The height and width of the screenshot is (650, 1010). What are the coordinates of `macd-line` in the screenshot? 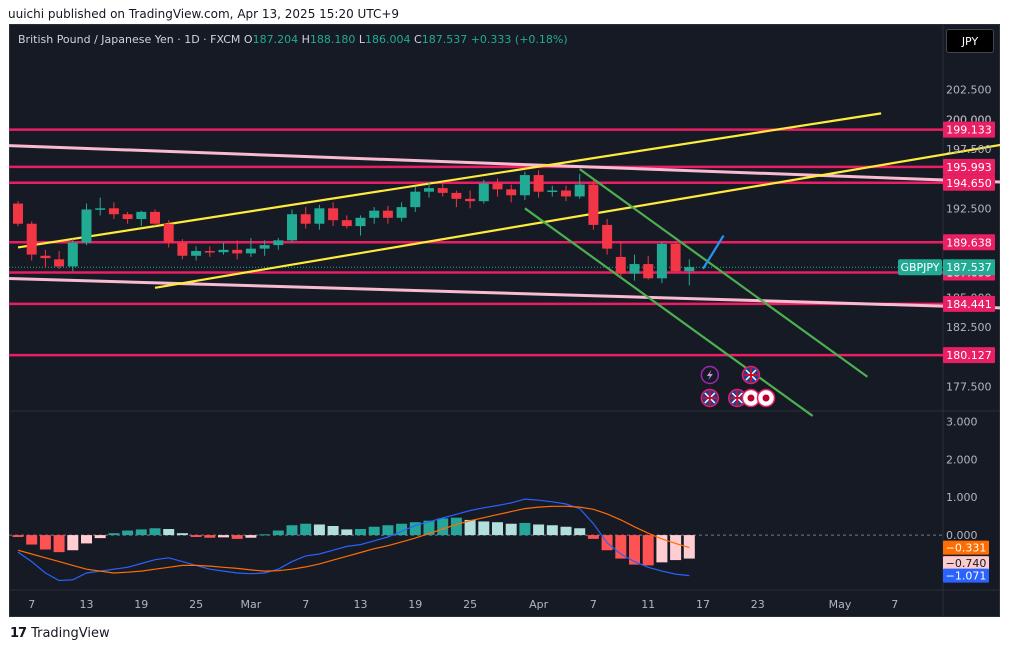 It's located at (353, 540).